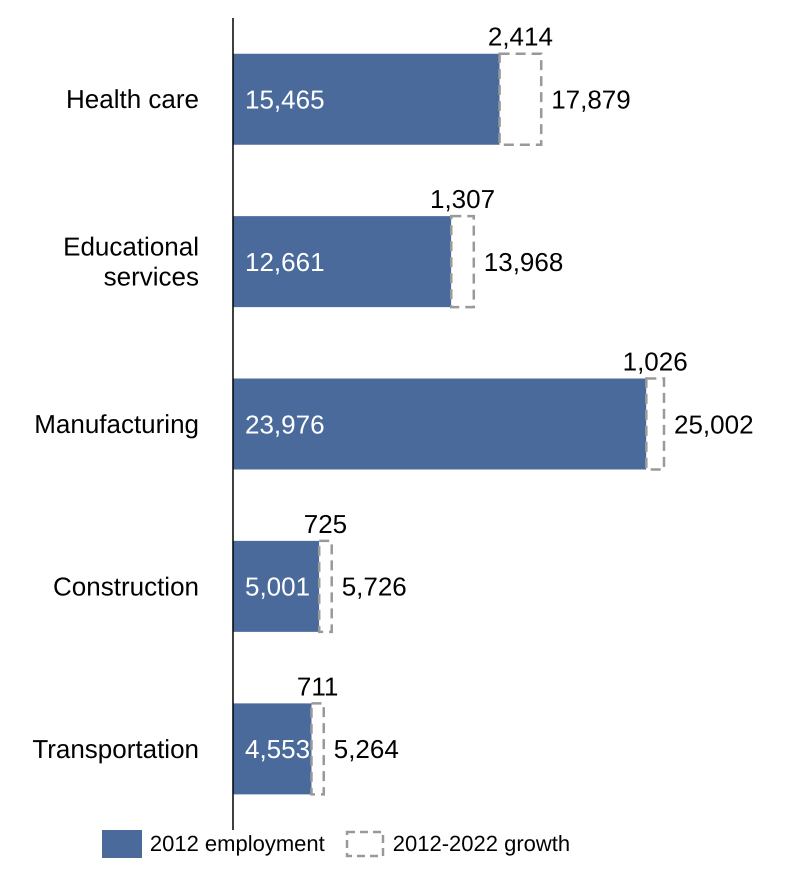 The image size is (792, 880). I want to click on legend-label: 2012-2022 growth, so click(481, 844).